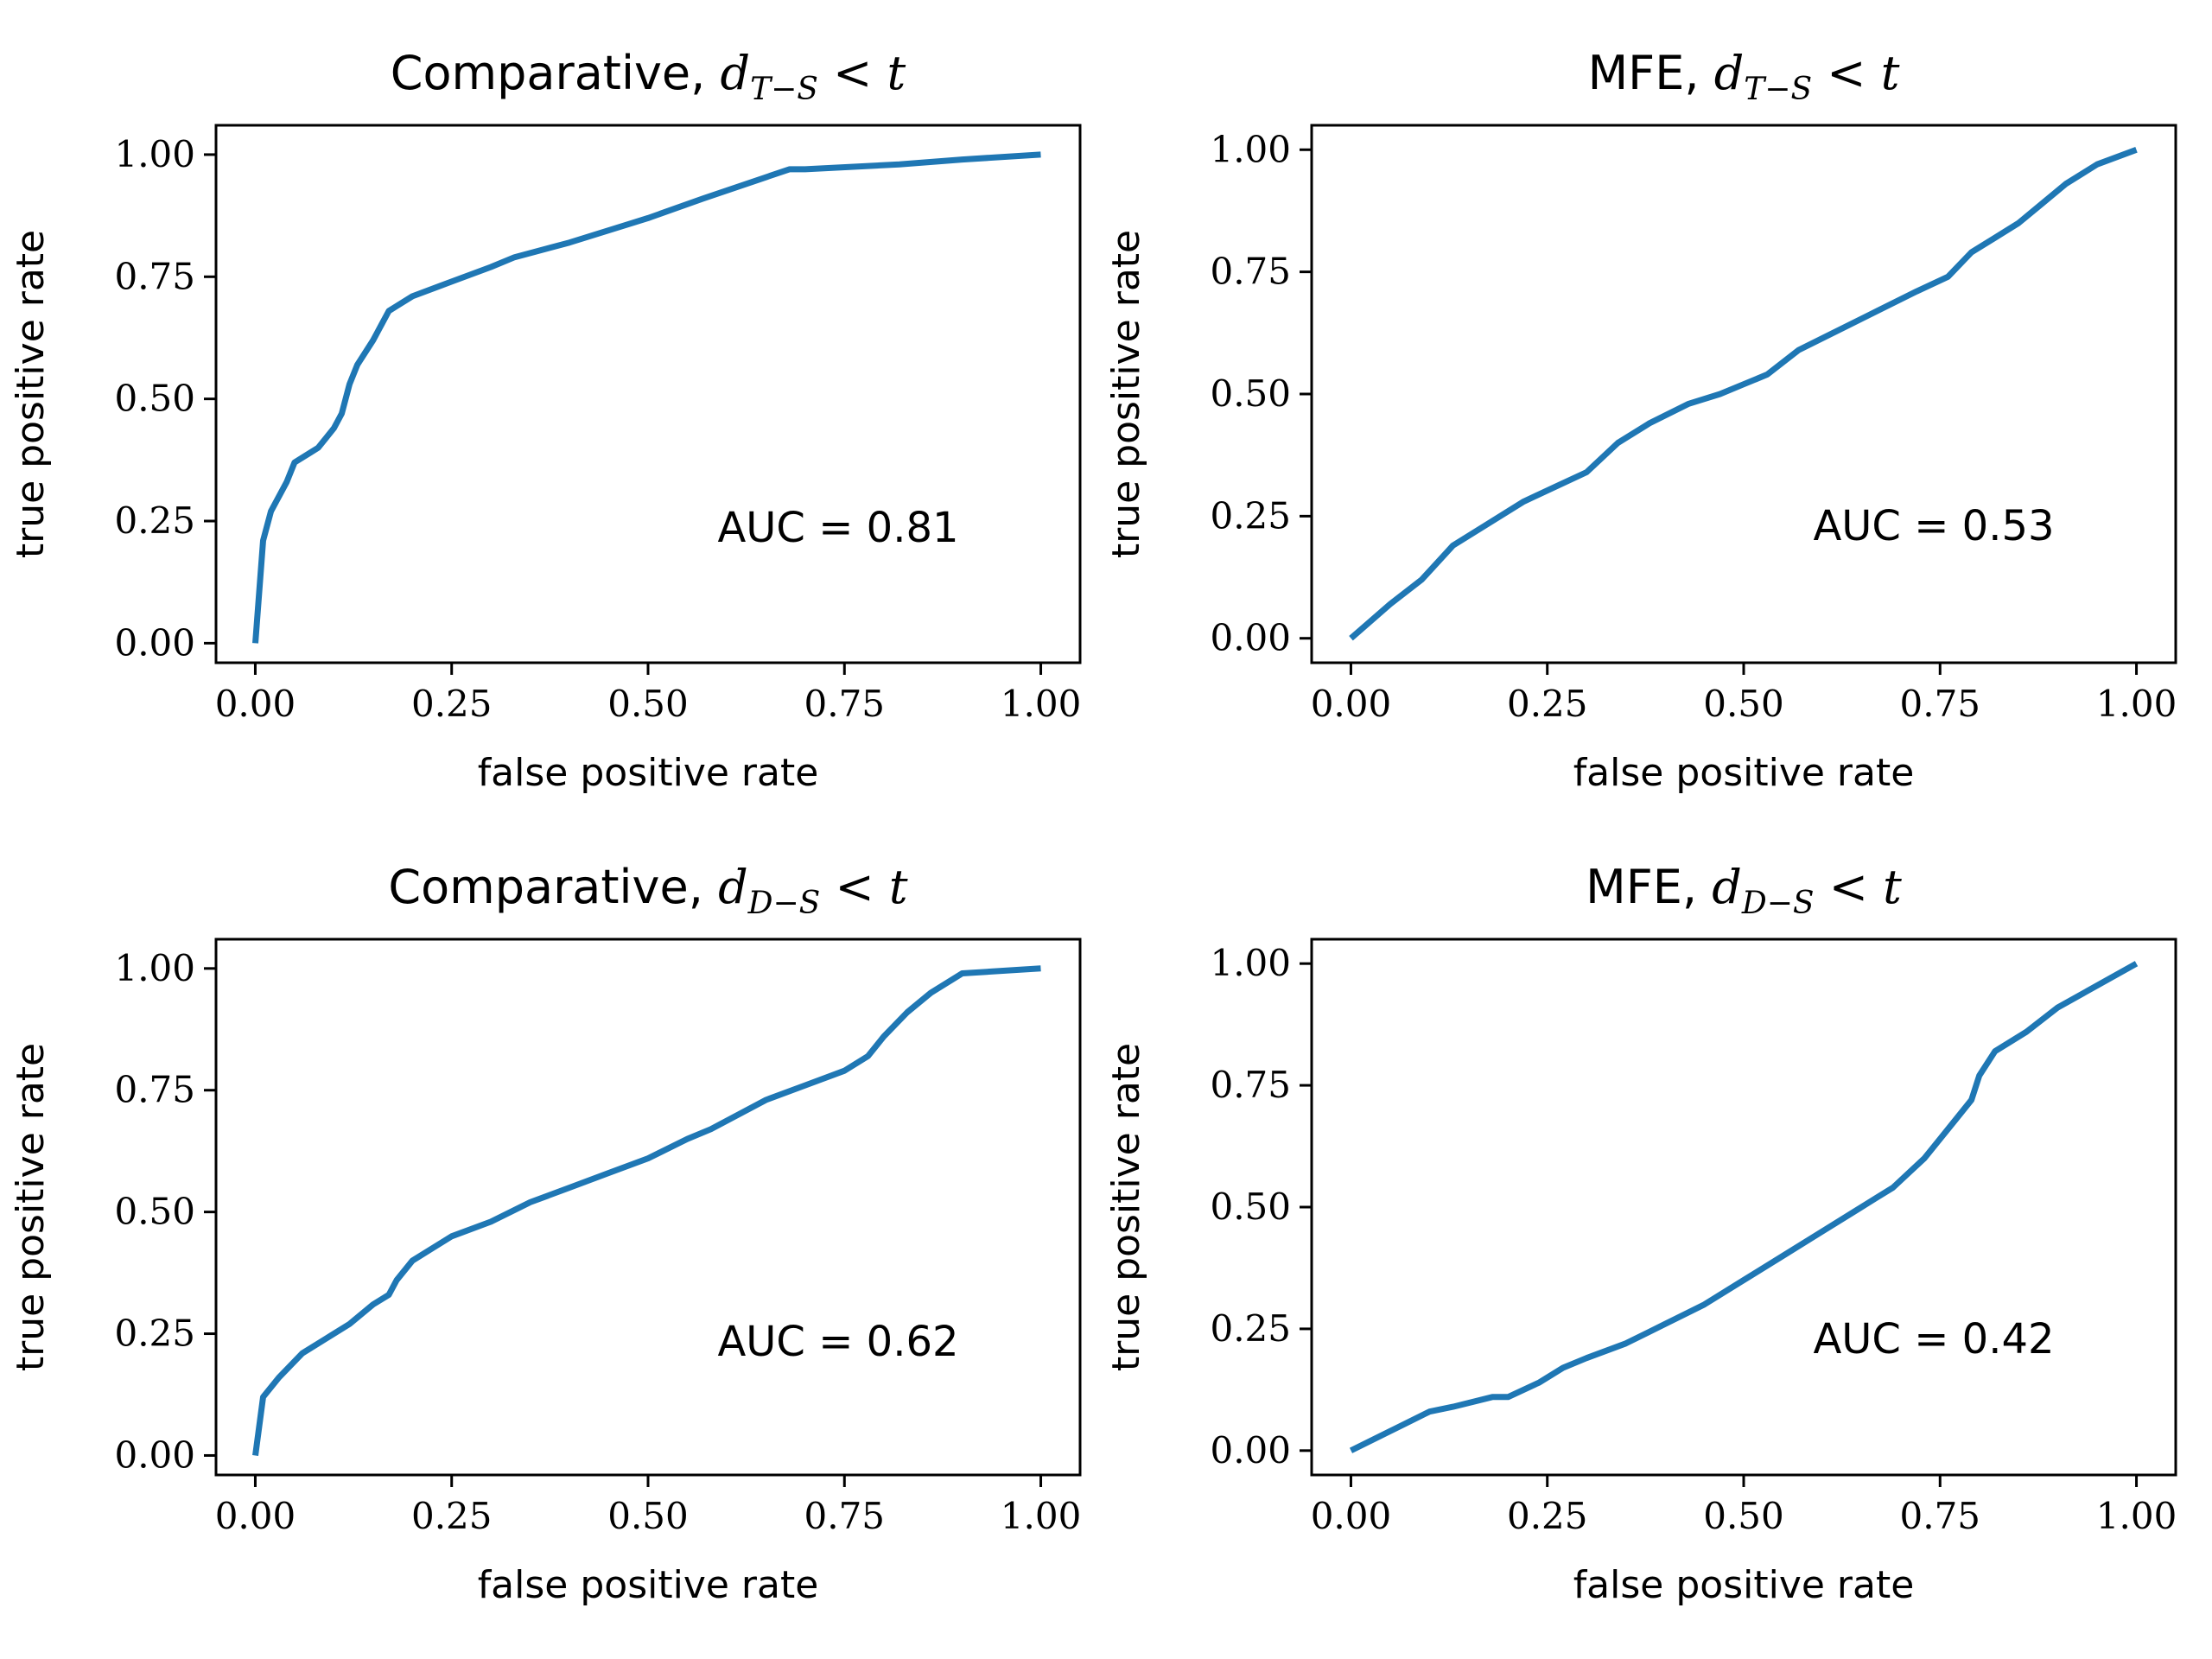  Describe the element at coordinates (837, 1342) in the screenshot. I see `auc-annotation: AUC = 0.62` at that location.